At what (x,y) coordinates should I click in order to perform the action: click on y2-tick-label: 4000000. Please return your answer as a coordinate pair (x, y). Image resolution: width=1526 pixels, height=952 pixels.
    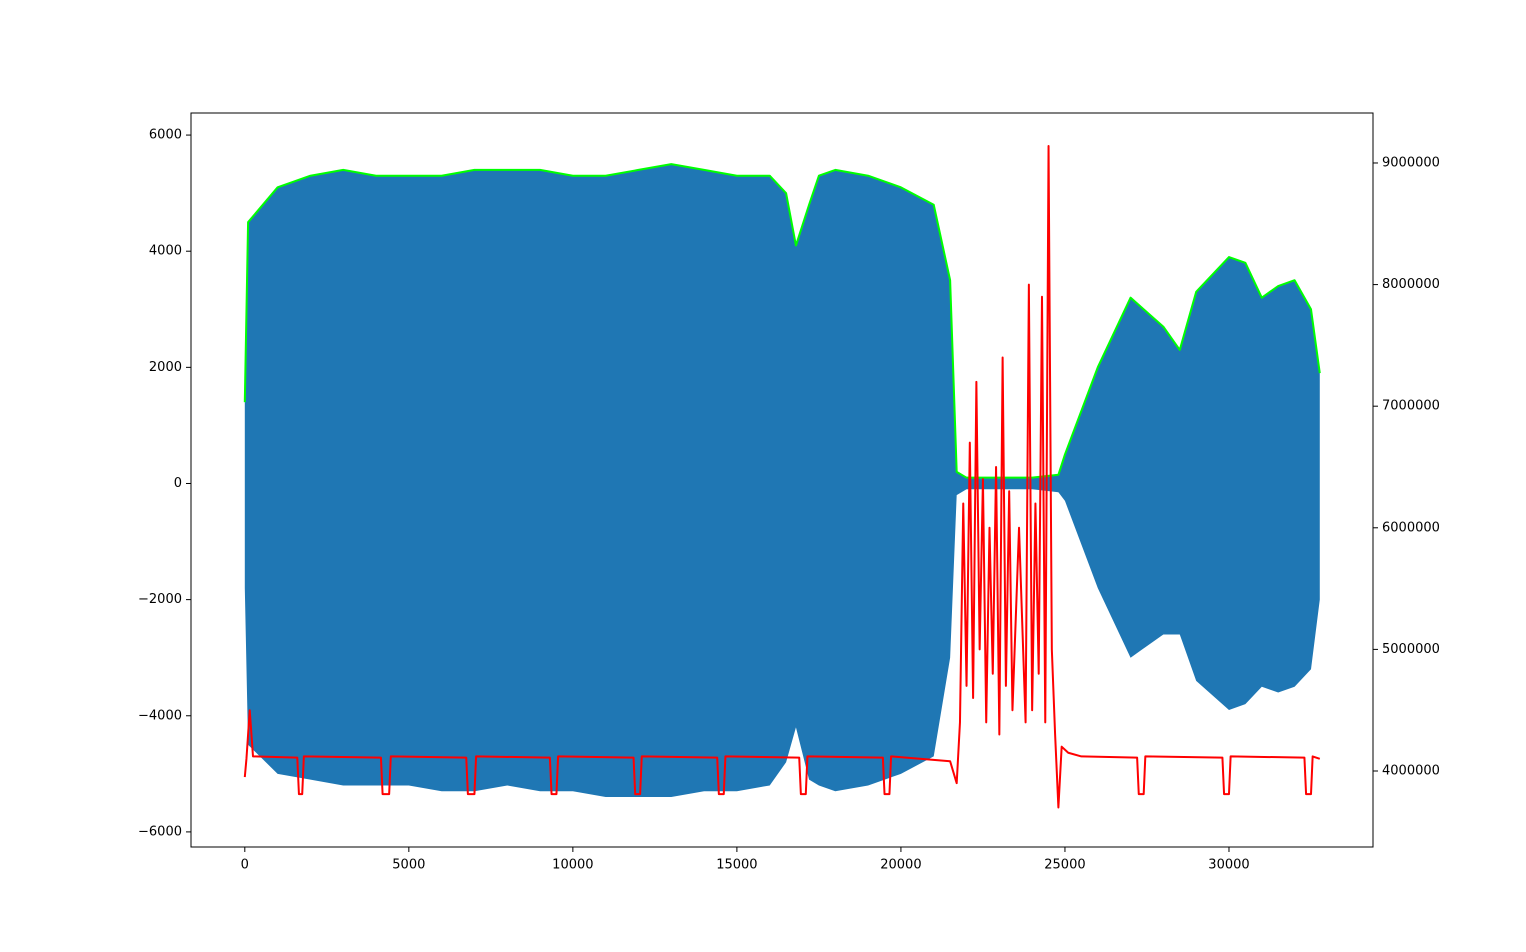
    Looking at the image, I should click on (1411, 770).